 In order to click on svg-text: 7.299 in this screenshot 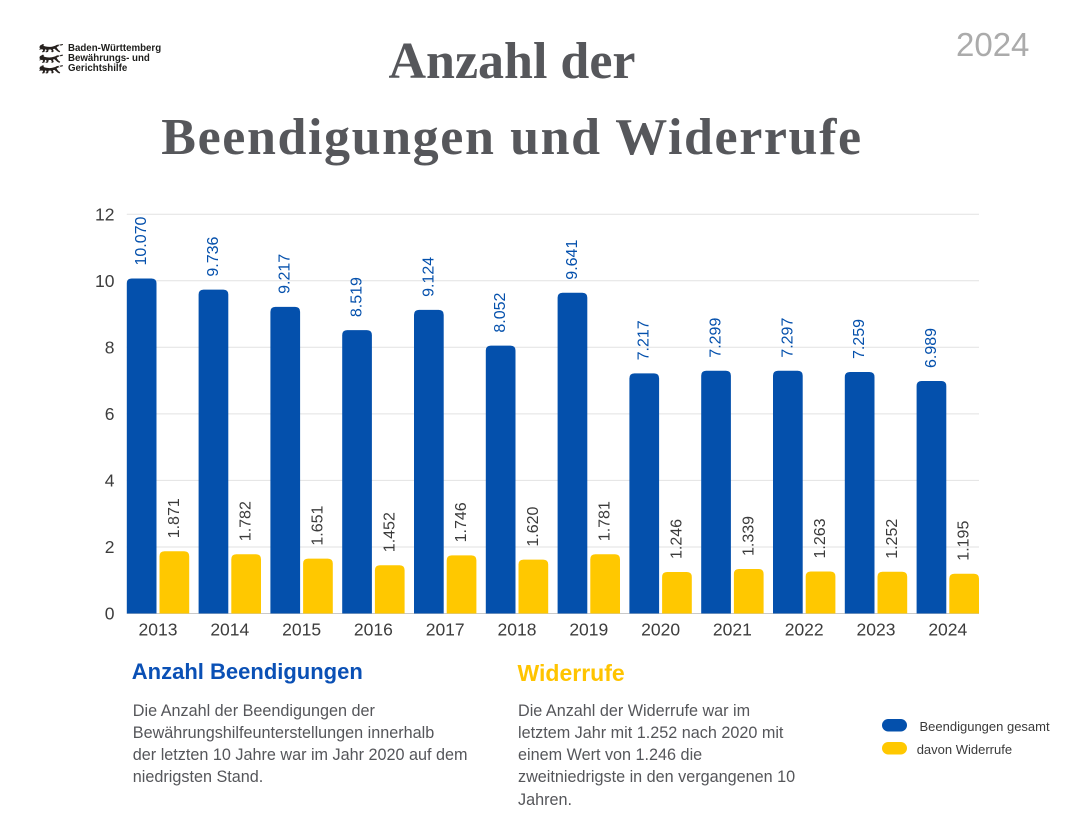, I will do `click(716, 338)`.